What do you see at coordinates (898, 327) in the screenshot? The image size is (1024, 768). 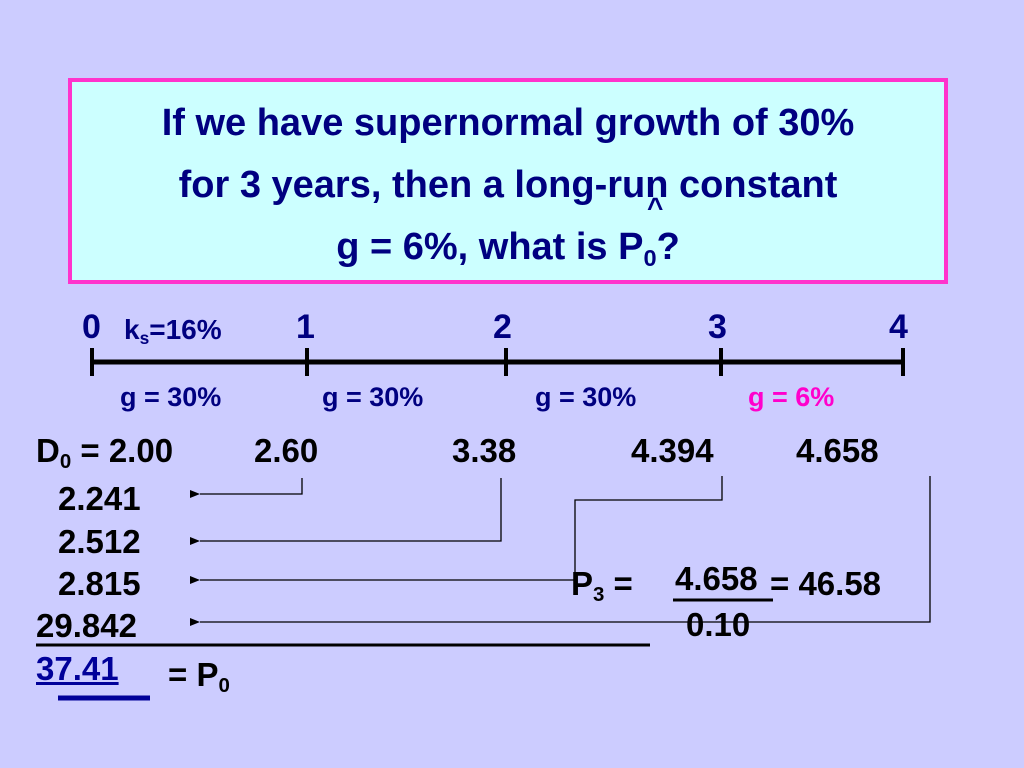 I see `period-4: 4` at bounding box center [898, 327].